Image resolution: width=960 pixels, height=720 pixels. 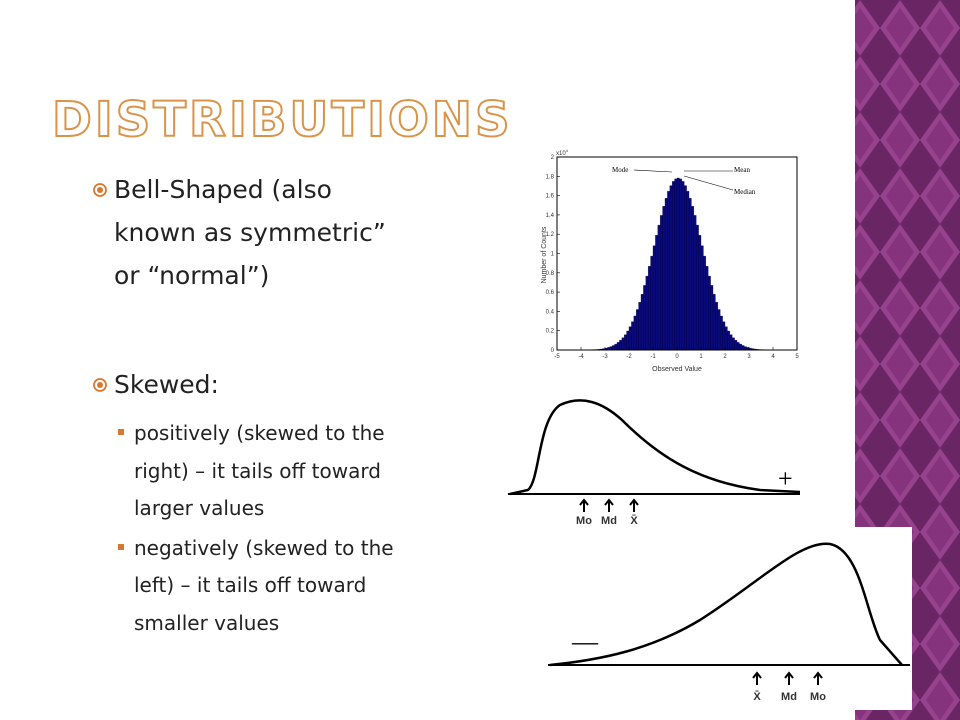 What do you see at coordinates (557, 357) in the screenshot?
I see `x-tick-label: -5` at bounding box center [557, 357].